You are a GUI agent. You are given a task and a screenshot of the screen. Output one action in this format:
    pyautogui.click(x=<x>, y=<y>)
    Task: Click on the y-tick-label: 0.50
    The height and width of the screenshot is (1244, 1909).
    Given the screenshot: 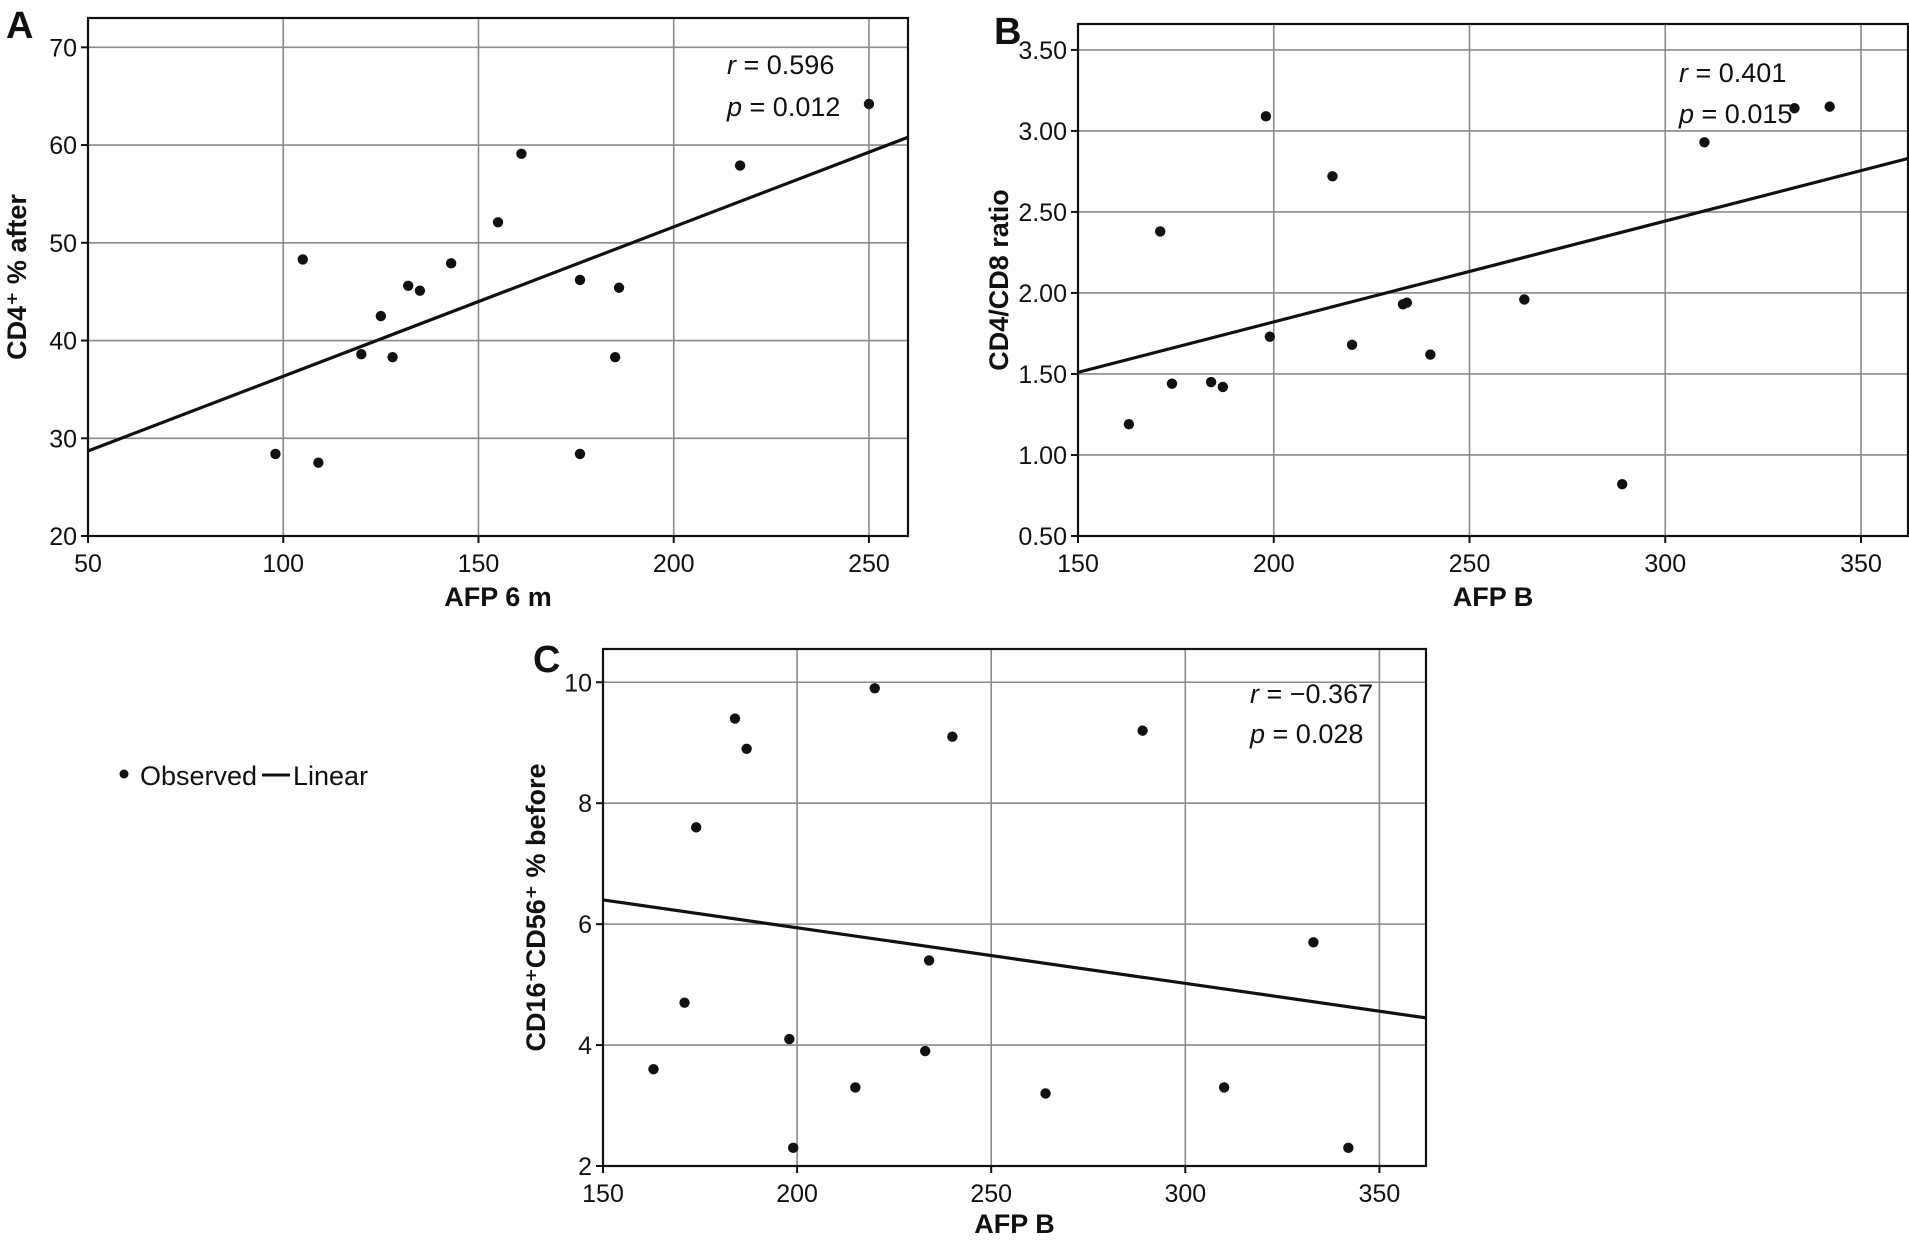 What is the action you would take?
    pyautogui.click(x=1042, y=537)
    